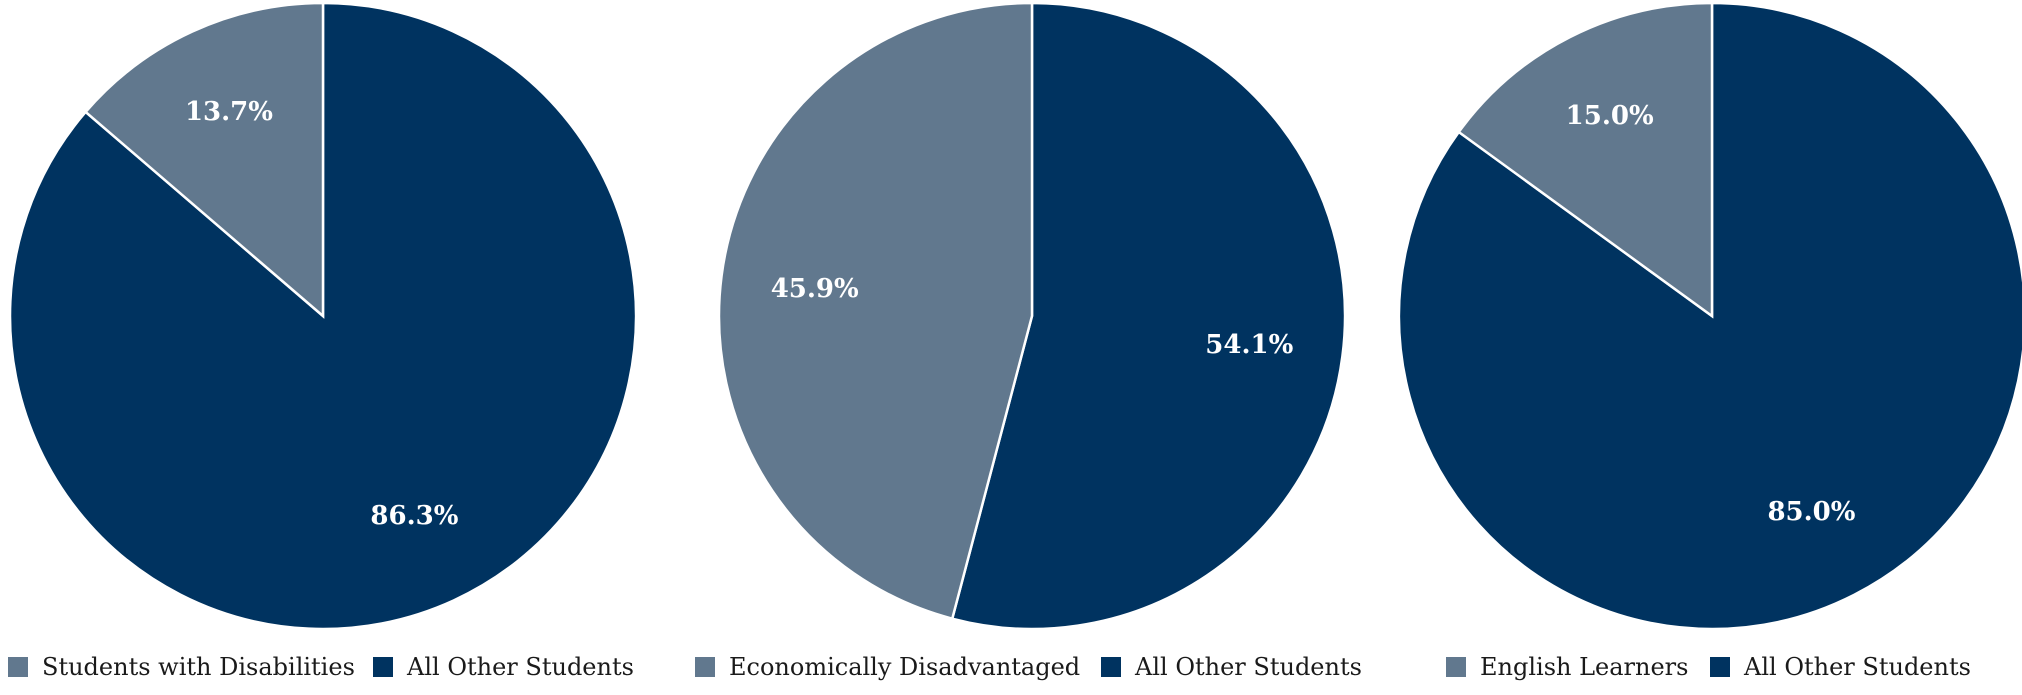 The image size is (2022, 695). I want to click on data-label-economically-disadvantaged: 45.9%, so click(815, 289).